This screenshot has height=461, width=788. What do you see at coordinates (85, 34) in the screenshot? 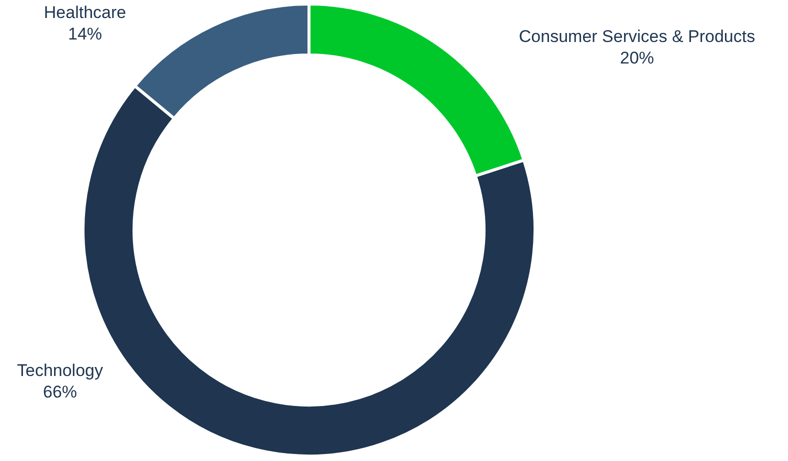
I see `data-label: 14%` at bounding box center [85, 34].